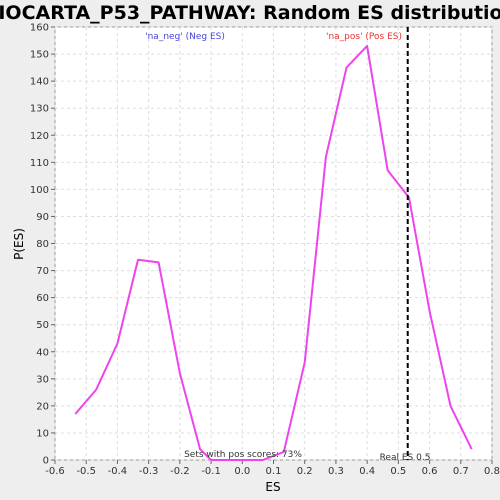 The image size is (500, 500). I want to click on x-tick-label: -0.5, so click(86, 471).